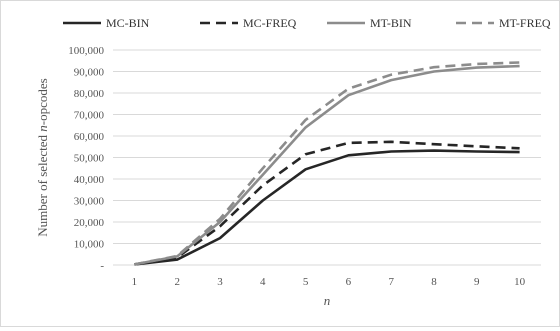  What do you see at coordinates (220, 282) in the screenshot?
I see `x-tick-label: 3` at bounding box center [220, 282].